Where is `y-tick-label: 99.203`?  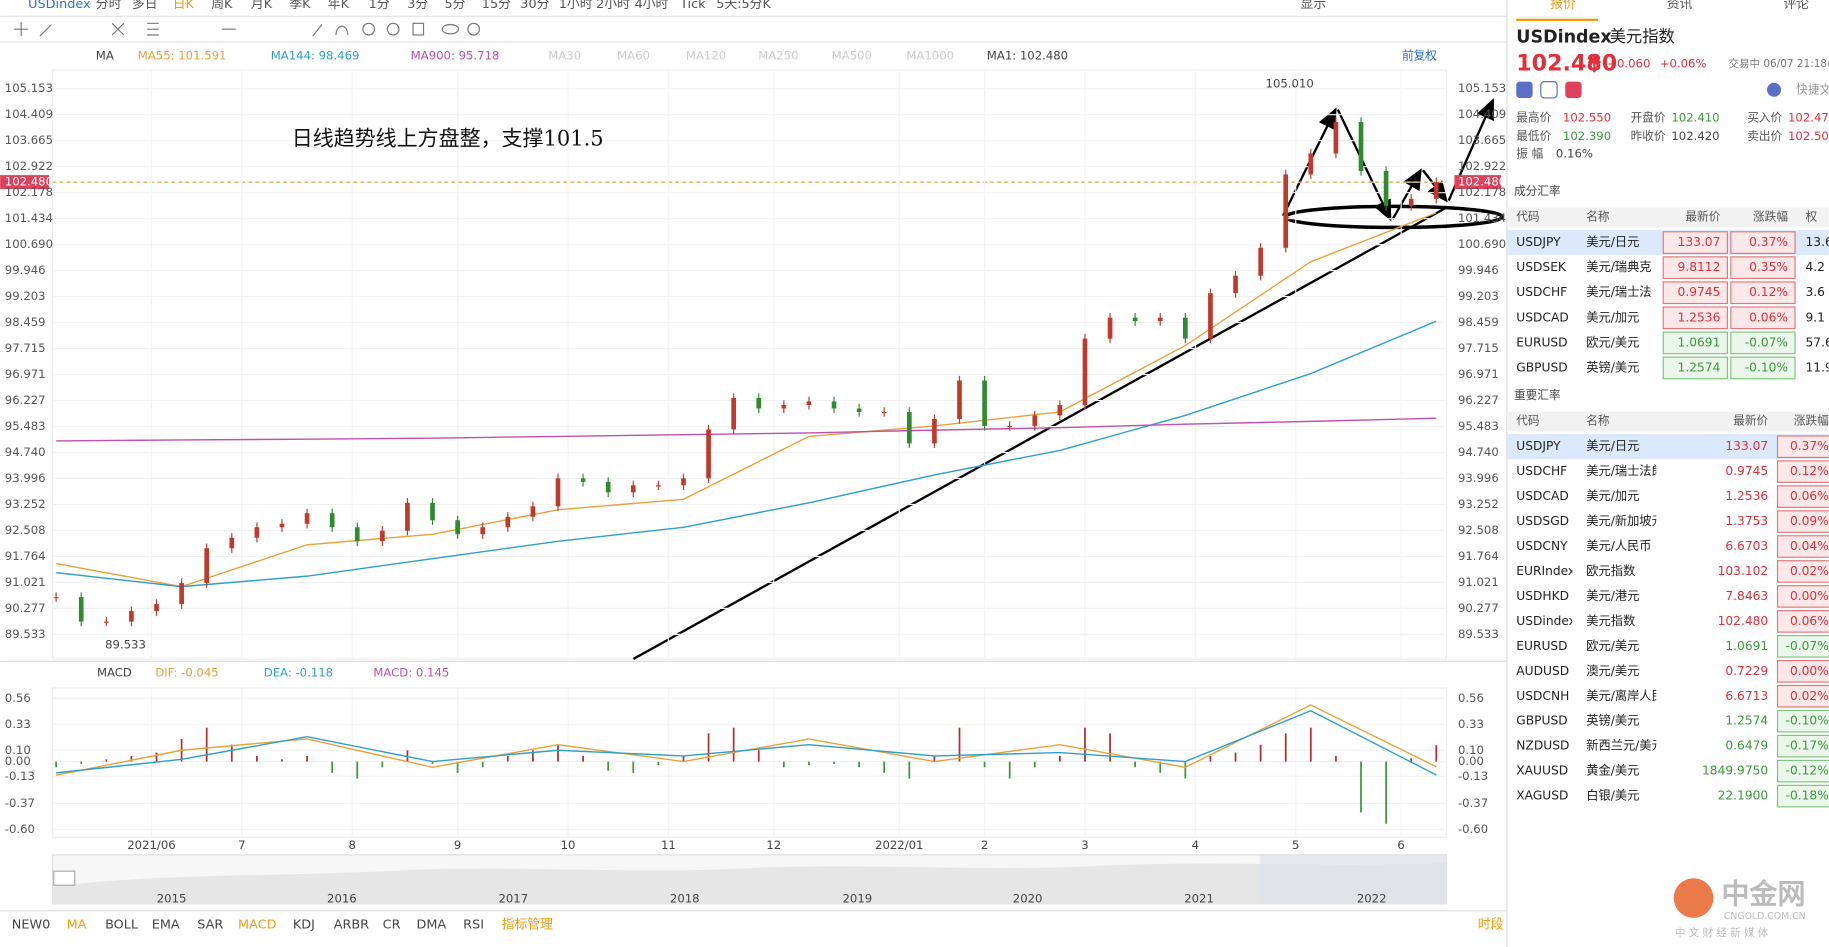
y-tick-label: 99.203 is located at coordinates (25, 296).